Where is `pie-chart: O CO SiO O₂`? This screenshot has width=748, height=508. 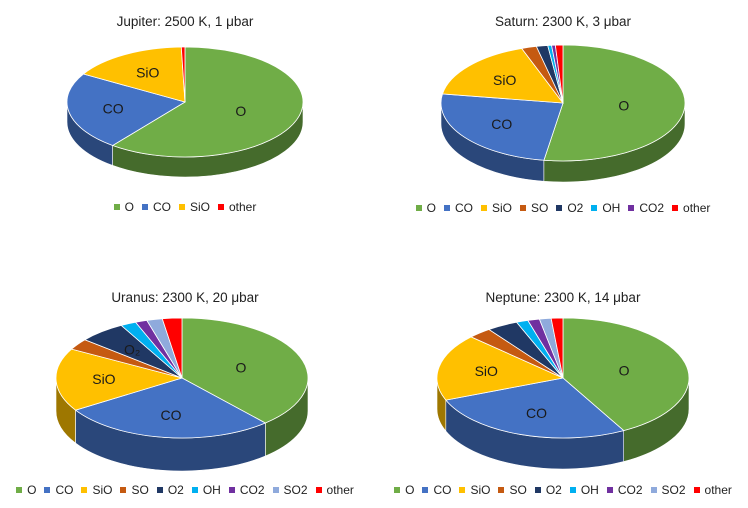 pie-chart: O CO SiO O₂ is located at coordinates (182, 394).